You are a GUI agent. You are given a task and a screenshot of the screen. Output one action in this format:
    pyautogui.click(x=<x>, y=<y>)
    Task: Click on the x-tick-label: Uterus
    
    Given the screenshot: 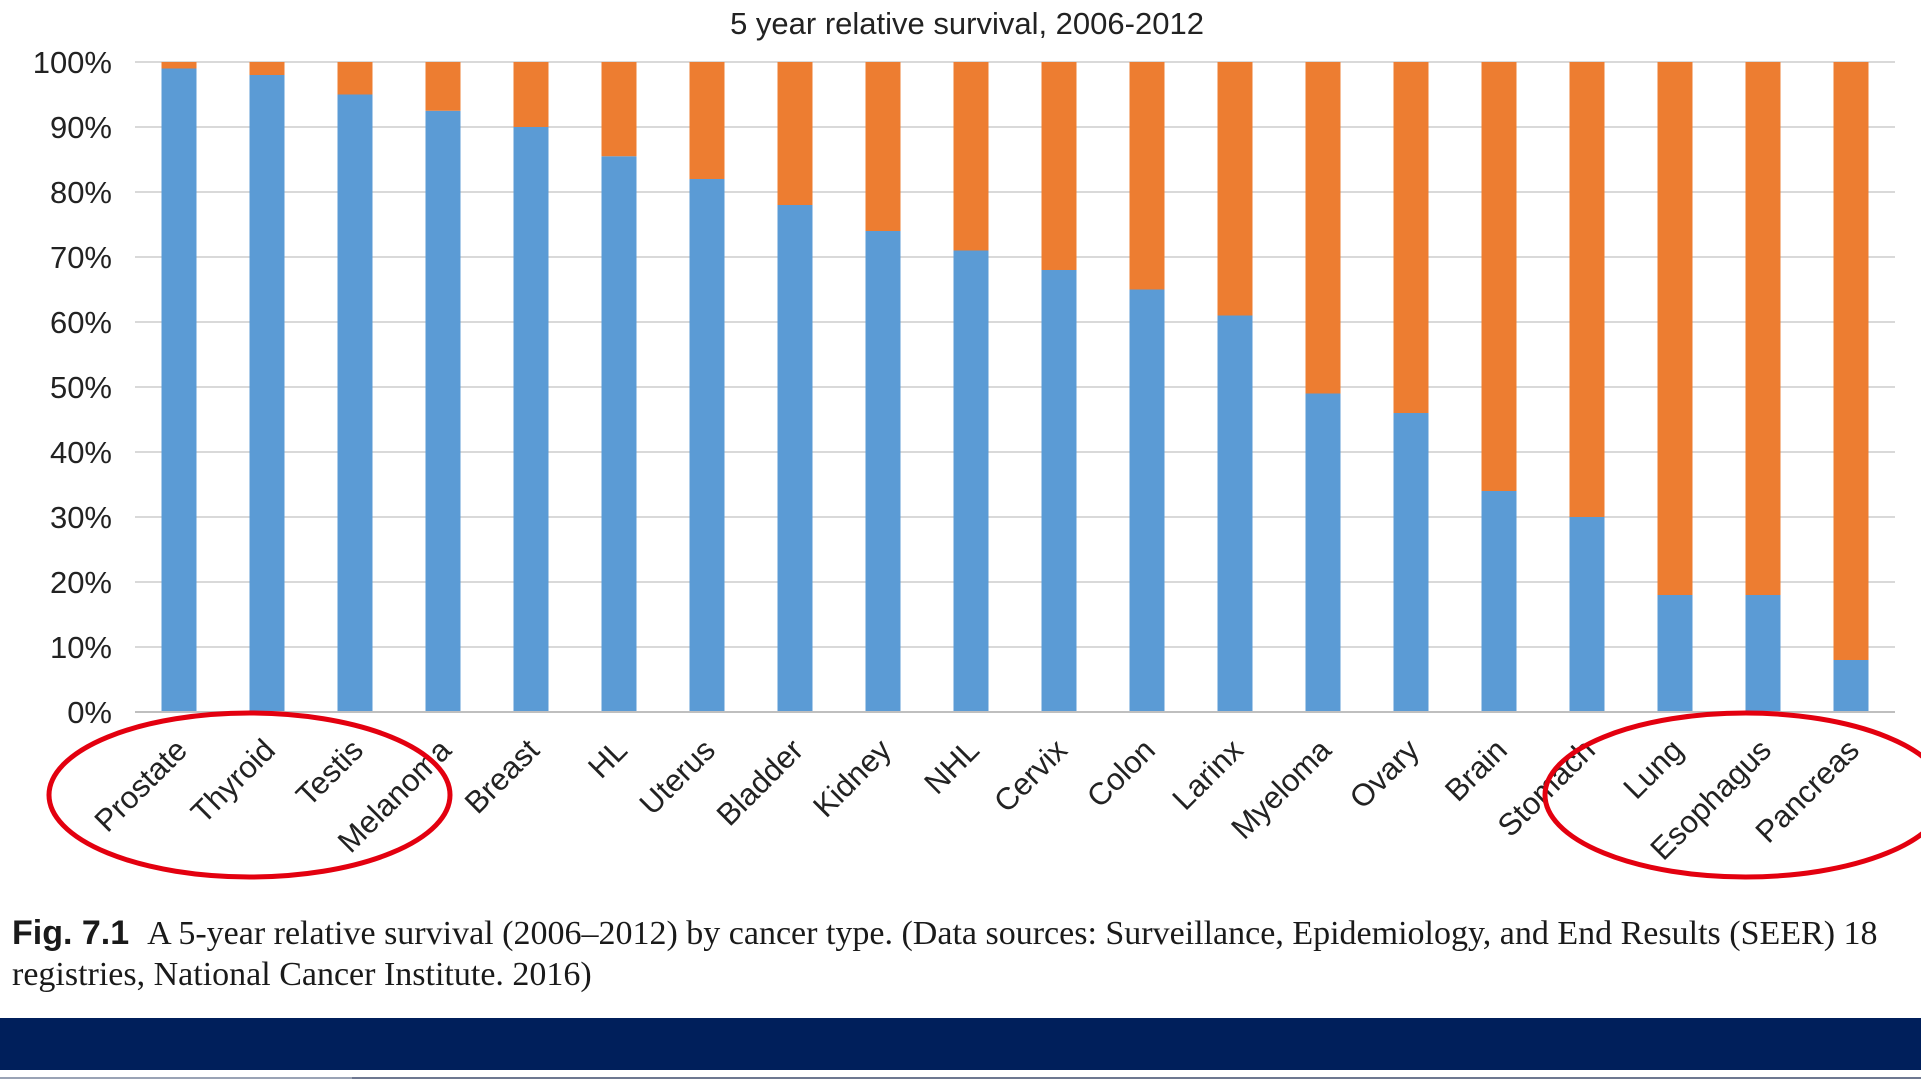 What is the action you would take?
    pyautogui.click(x=677, y=776)
    